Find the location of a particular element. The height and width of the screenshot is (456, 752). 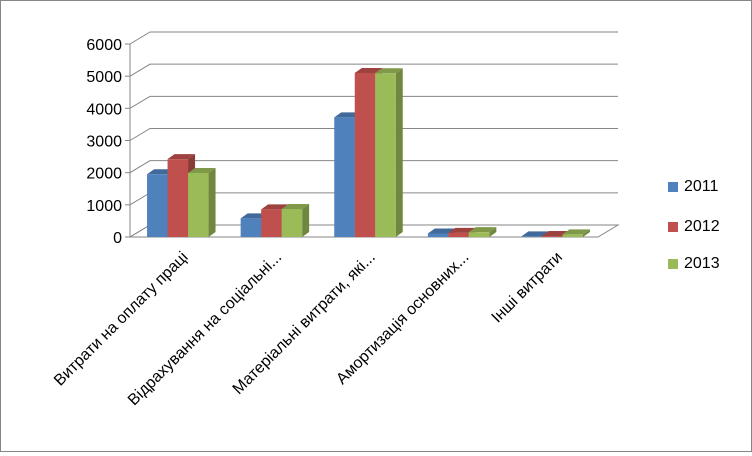

legend-label: 2012 is located at coordinates (702, 226).